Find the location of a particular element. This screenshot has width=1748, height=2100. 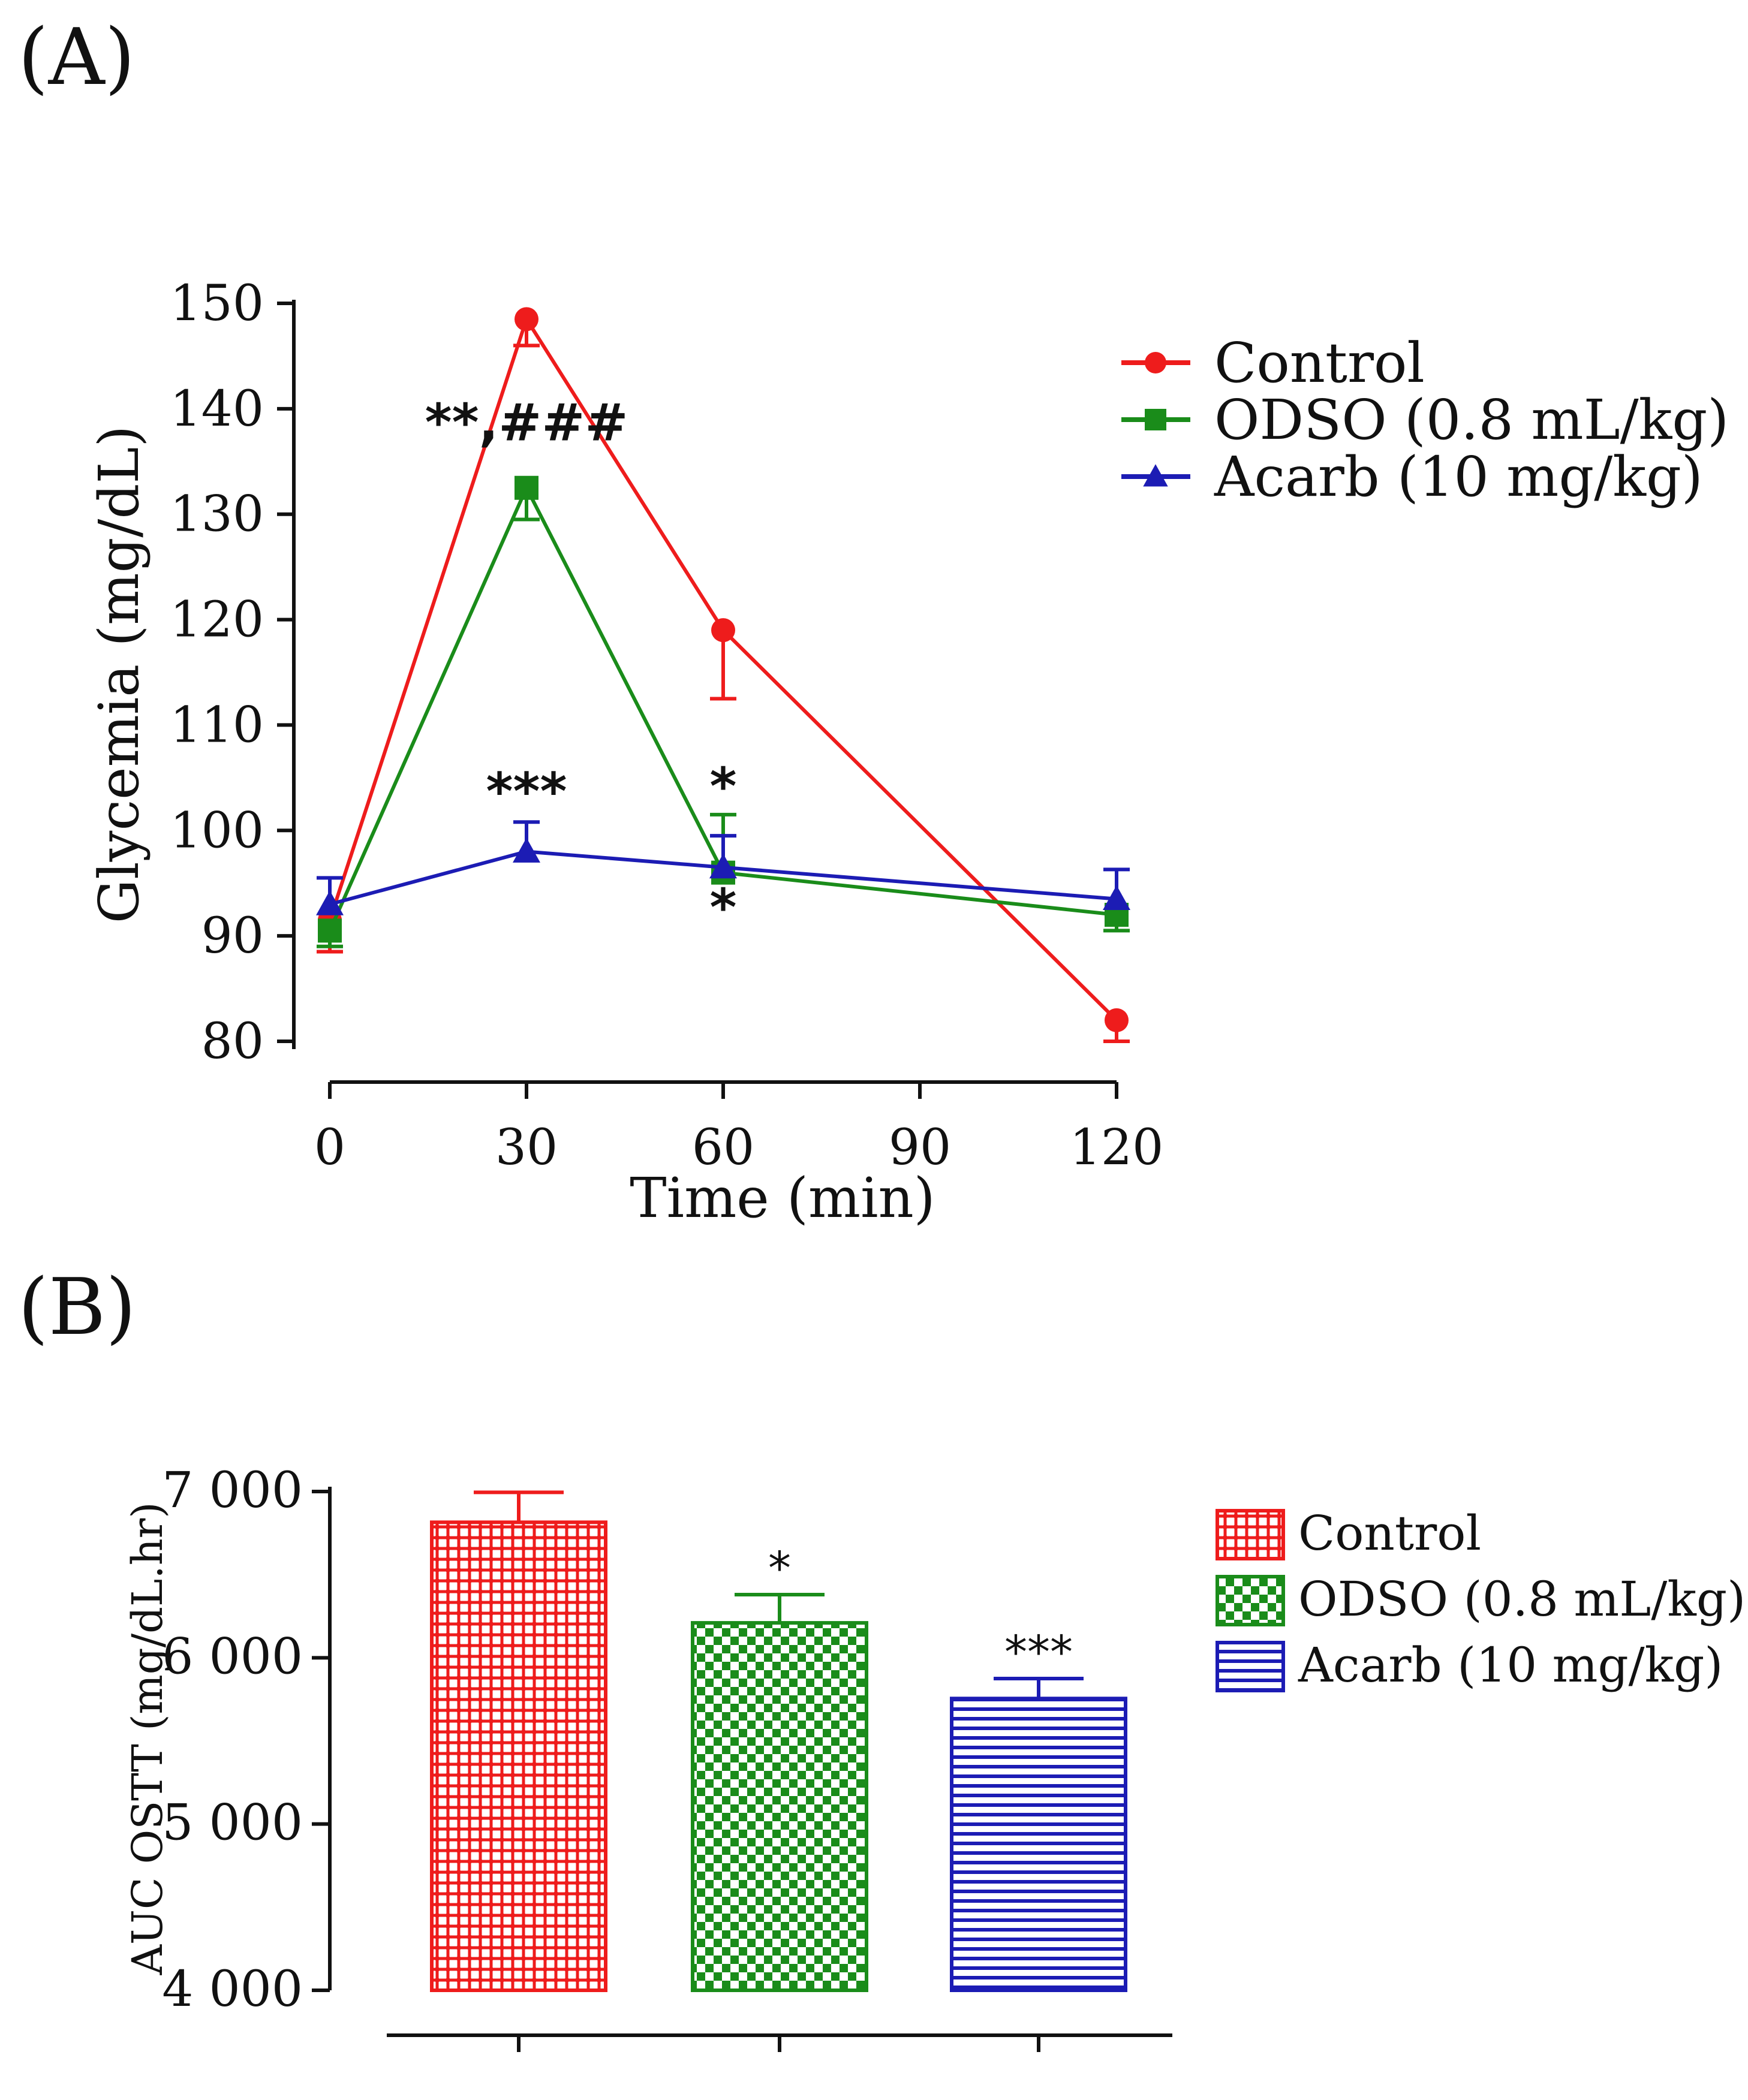

x-axis-title-a: Time (min) is located at coordinates (782, 1198).